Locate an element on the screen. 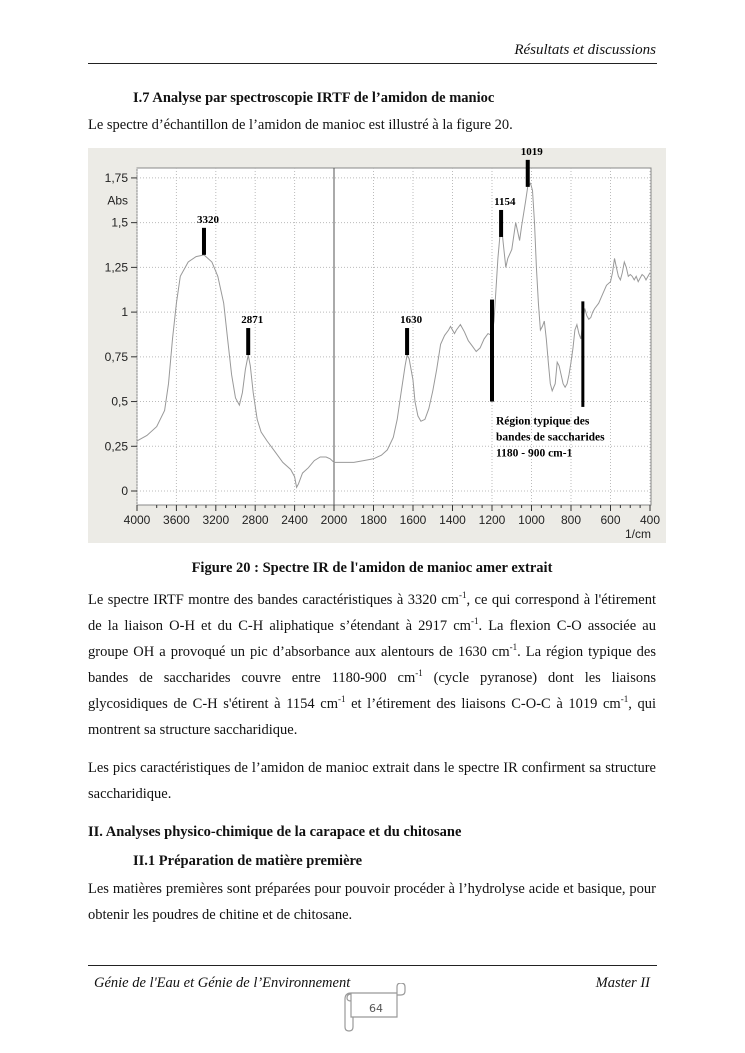 This screenshot has height=1053, width=745. x-tick-label: 600 is located at coordinates (610, 520).